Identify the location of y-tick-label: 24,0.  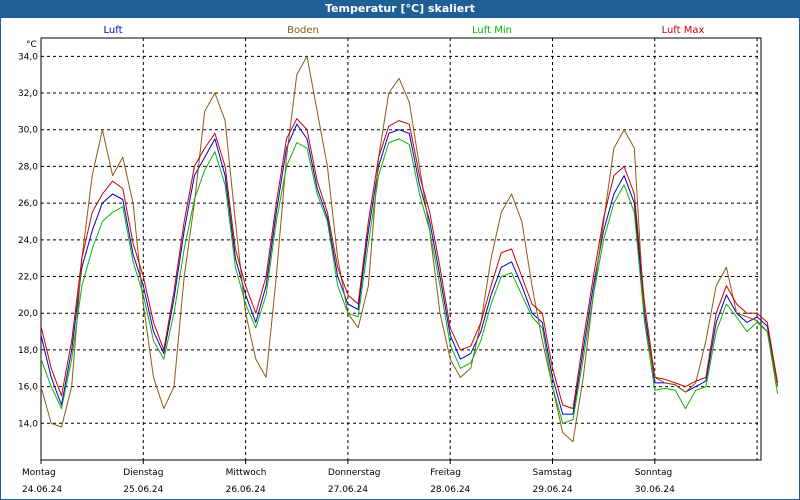
(28, 241).